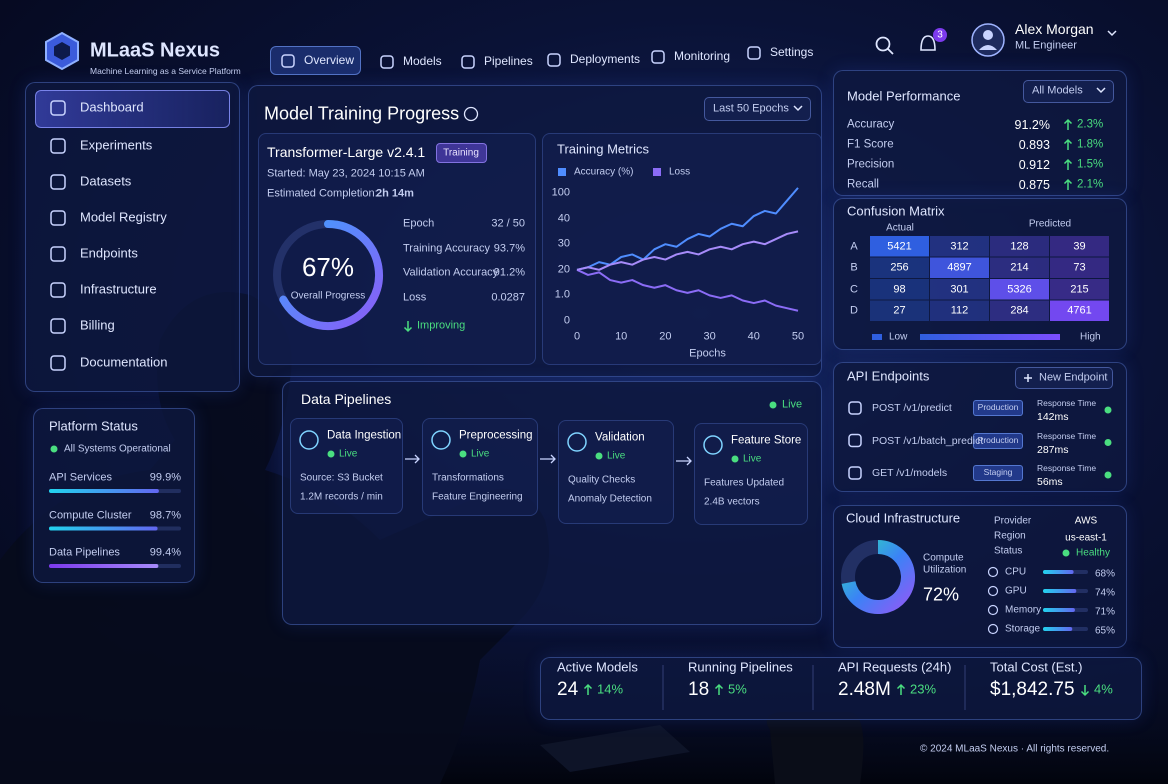 Image resolution: width=1168 pixels, height=784 pixels. I want to click on row-label: B, so click(854, 267).